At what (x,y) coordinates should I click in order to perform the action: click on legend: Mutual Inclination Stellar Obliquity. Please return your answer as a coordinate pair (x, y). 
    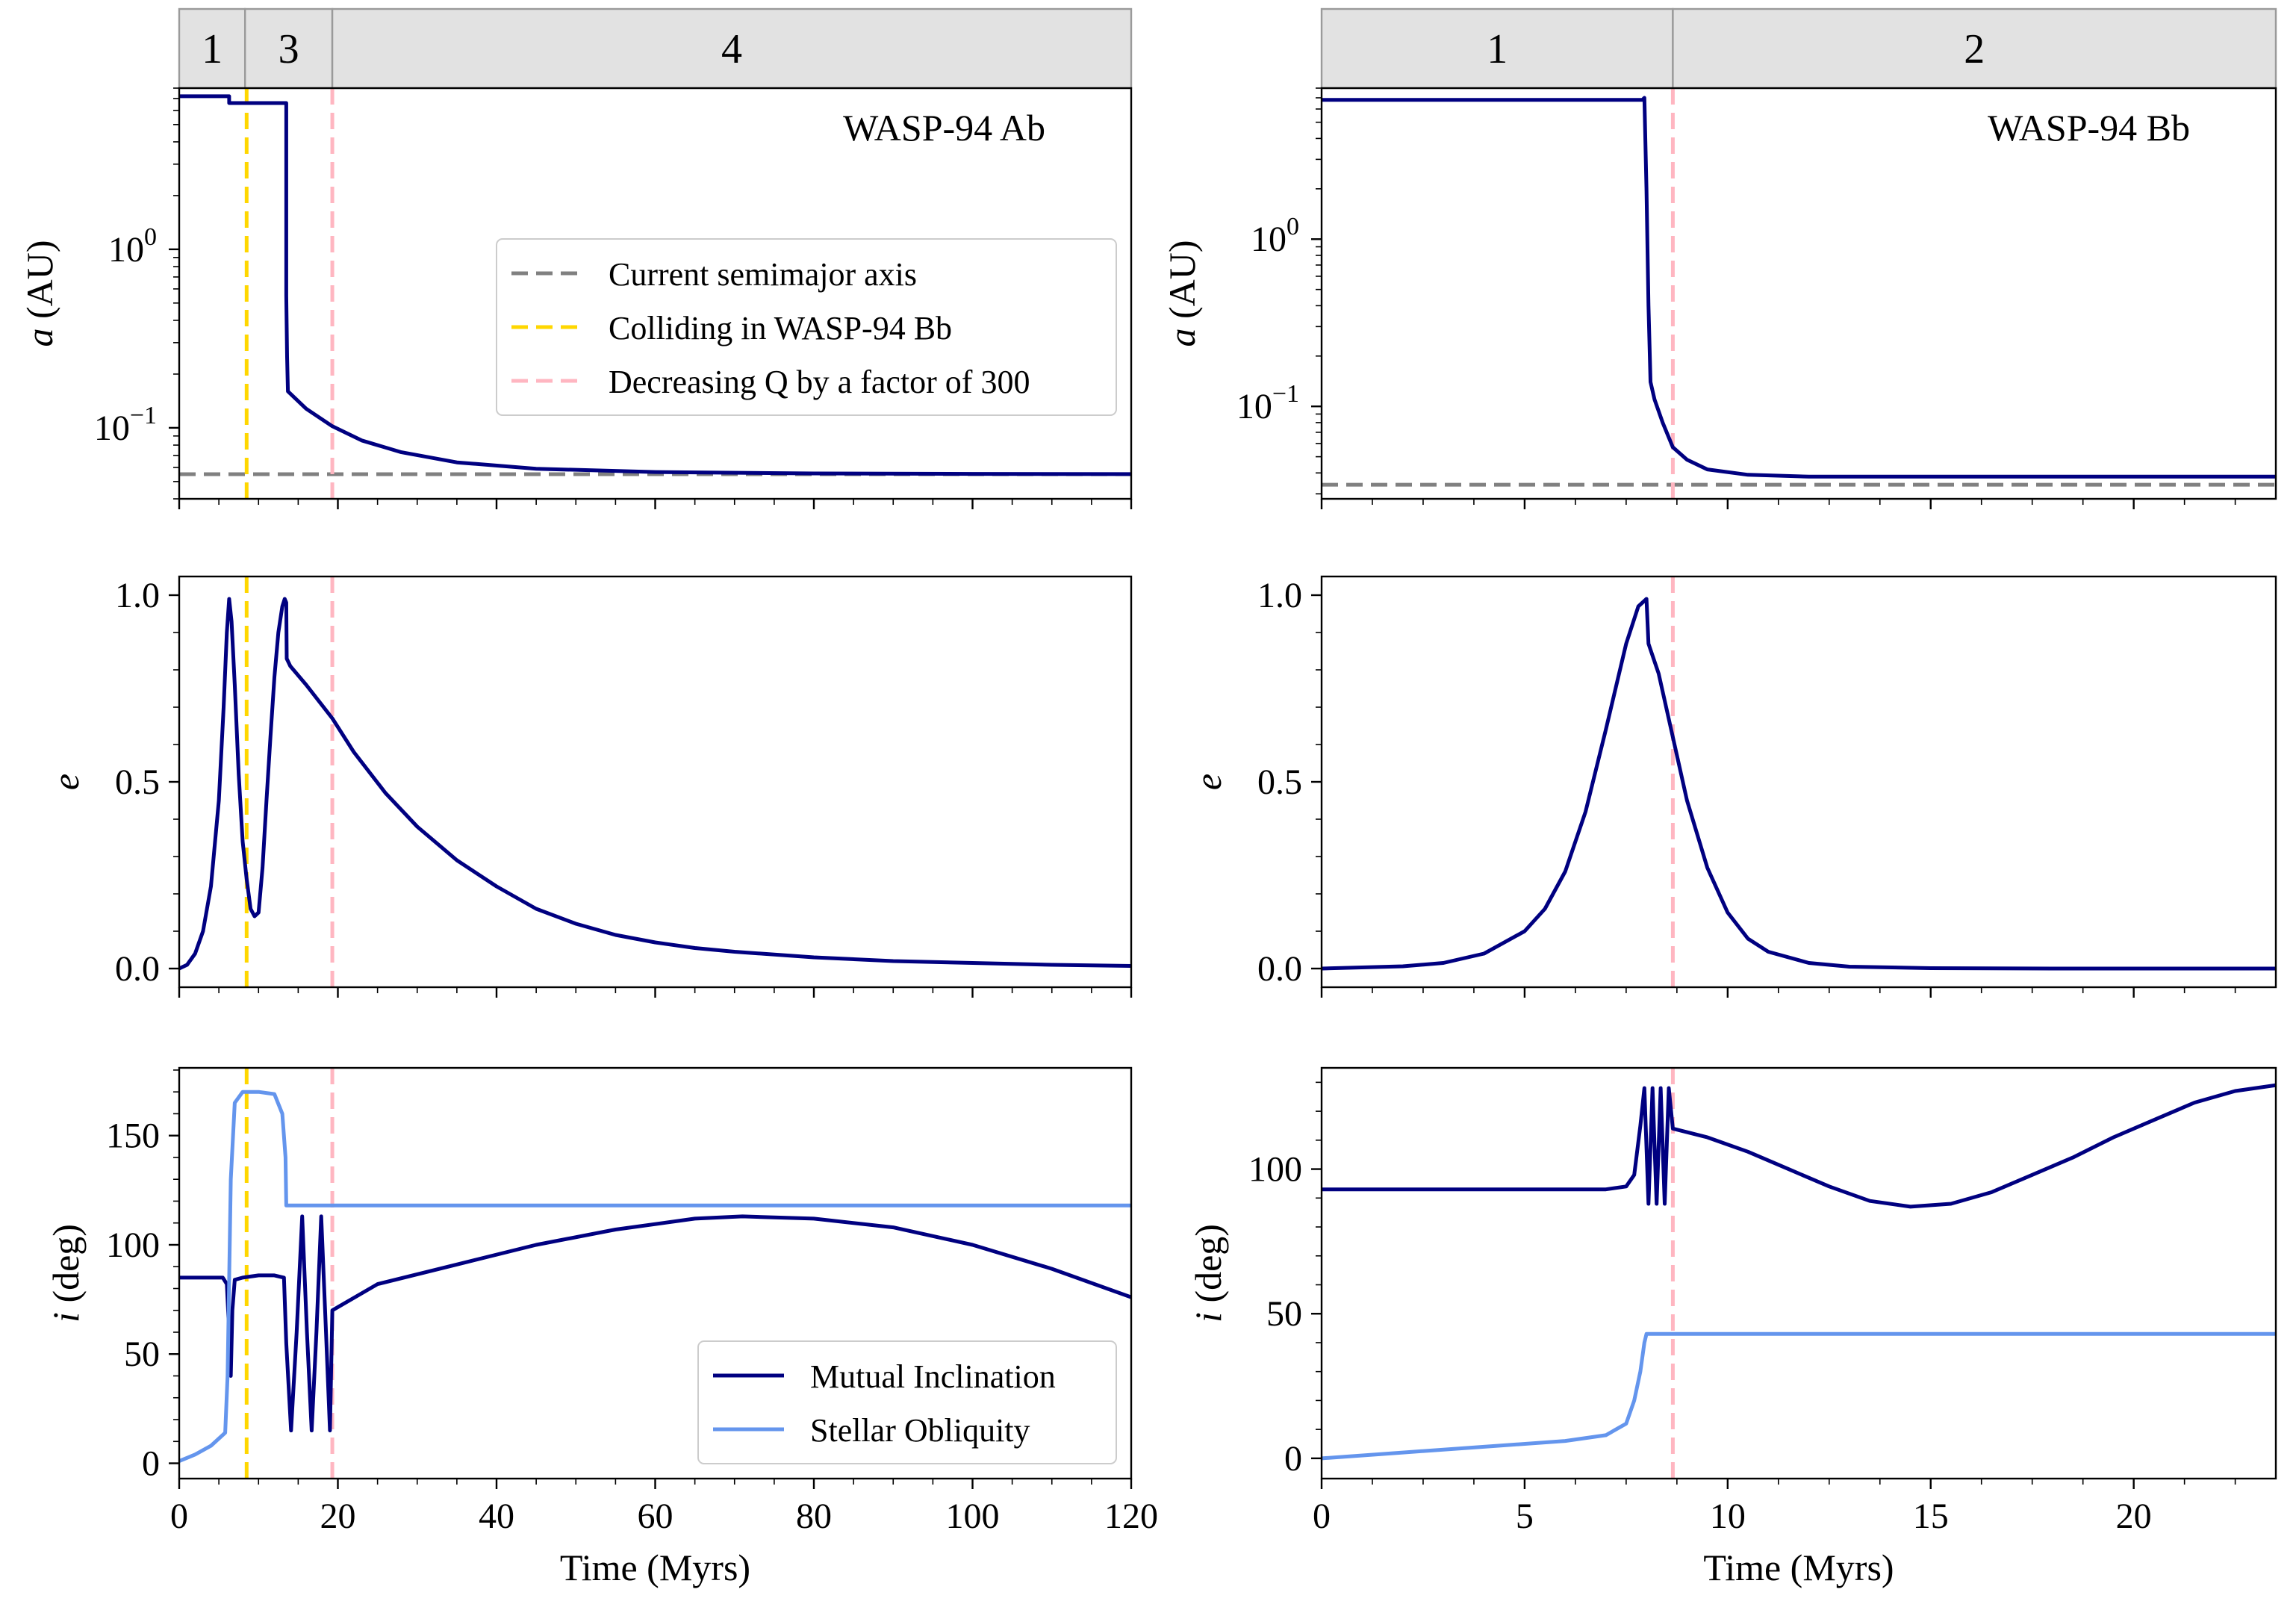
    Looking at the image, I should click on (907, 1402).